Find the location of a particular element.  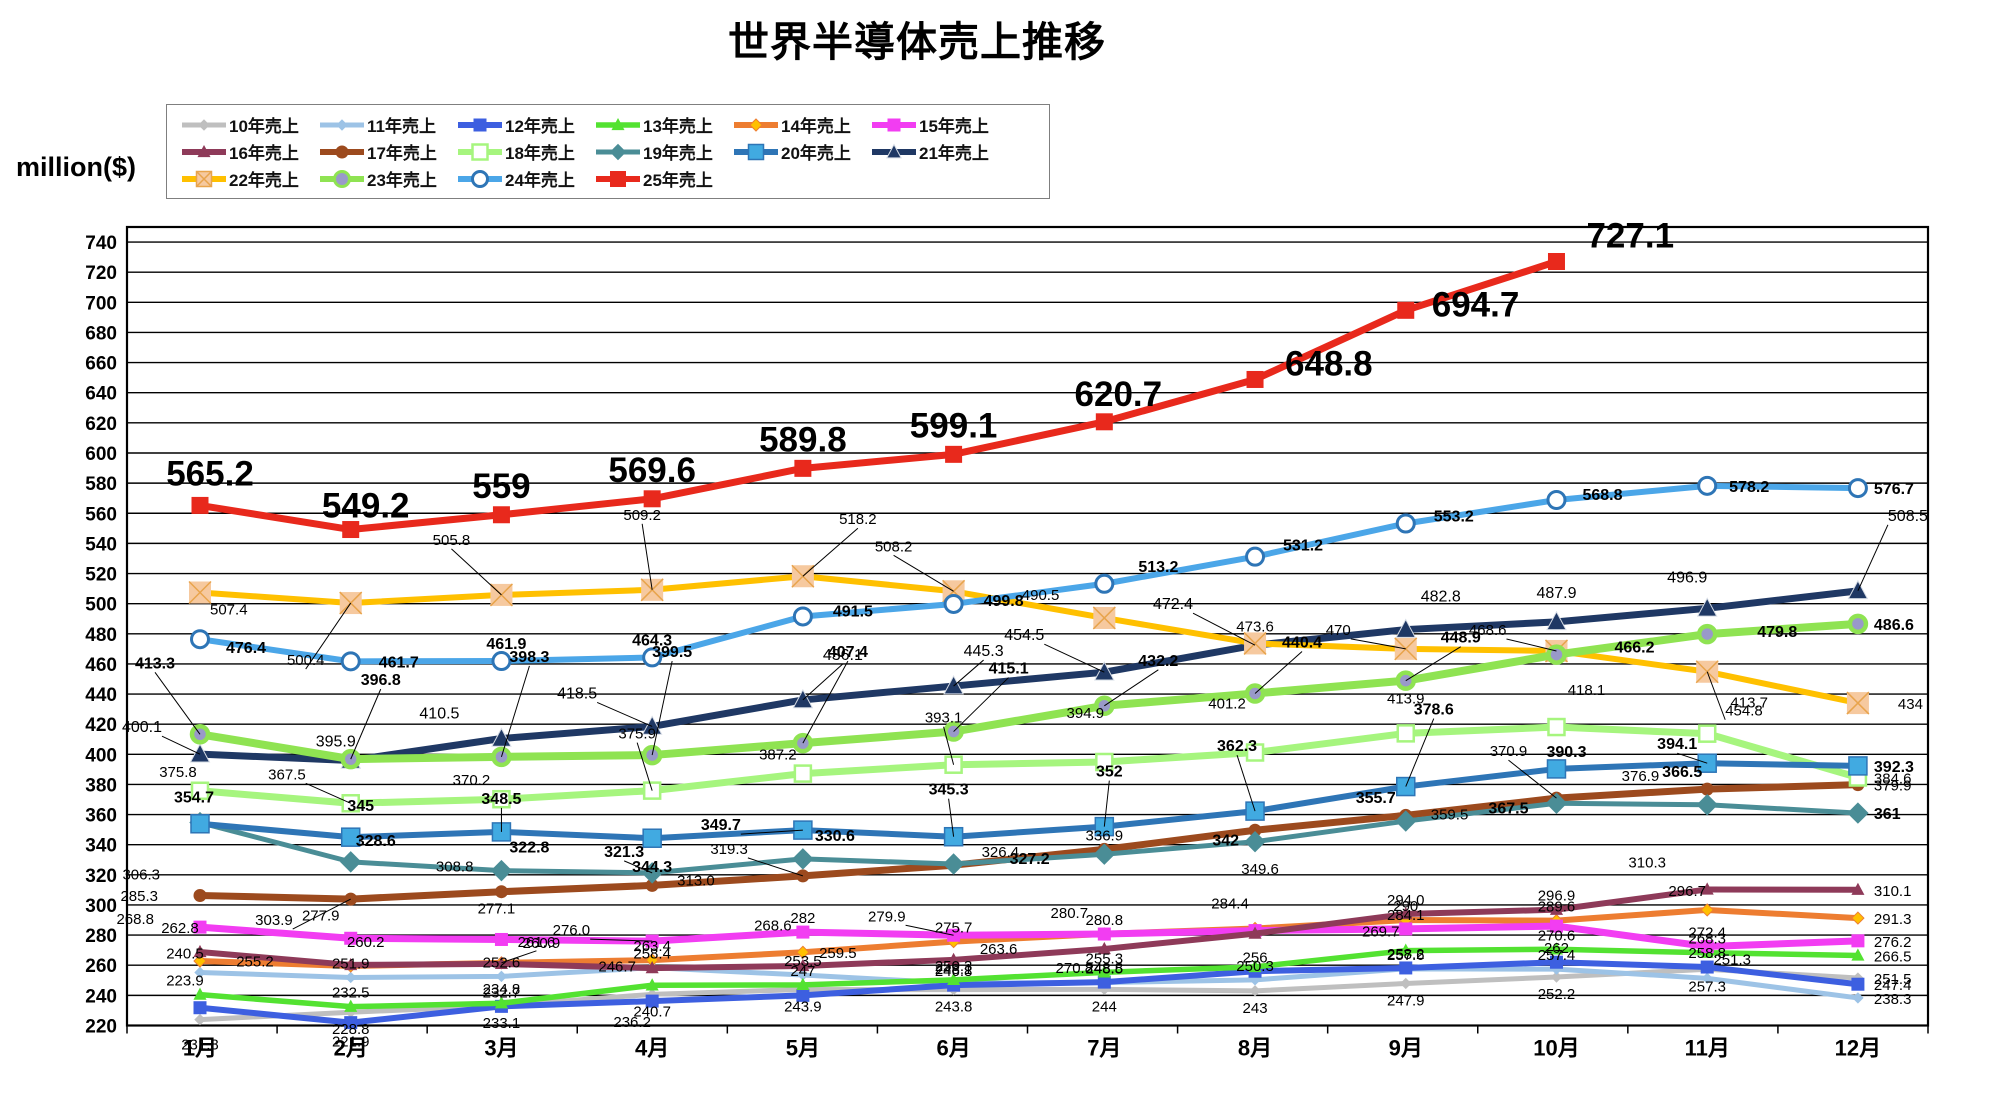

svg-text: 263.6 is located at coordinates (999, 949).